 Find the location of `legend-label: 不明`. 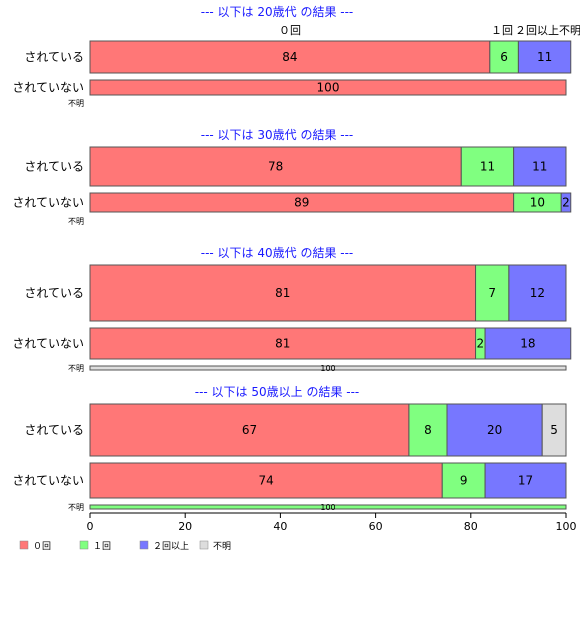

legend-label: 不明 is located at coordinates (222, 546).